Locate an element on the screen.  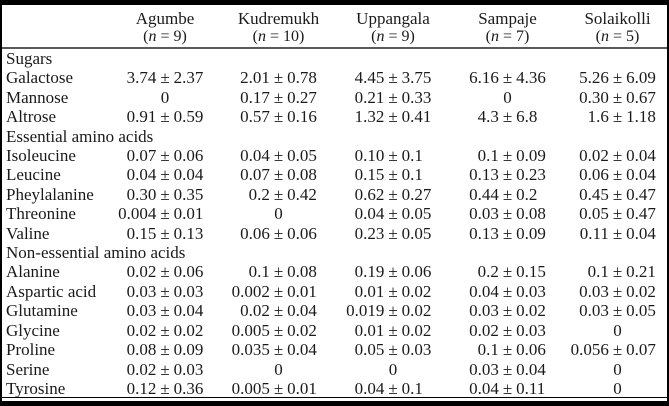
table-bottom-thin-rule is located at coordinates (334, 397).